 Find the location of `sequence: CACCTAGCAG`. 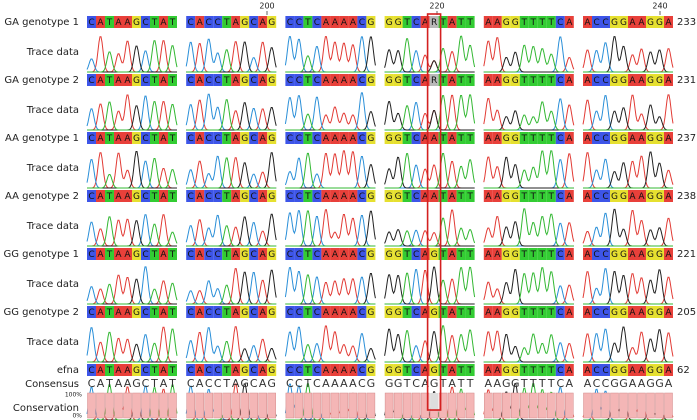

sequence: CACCTAGCAG is located at coordinates (217, 139).